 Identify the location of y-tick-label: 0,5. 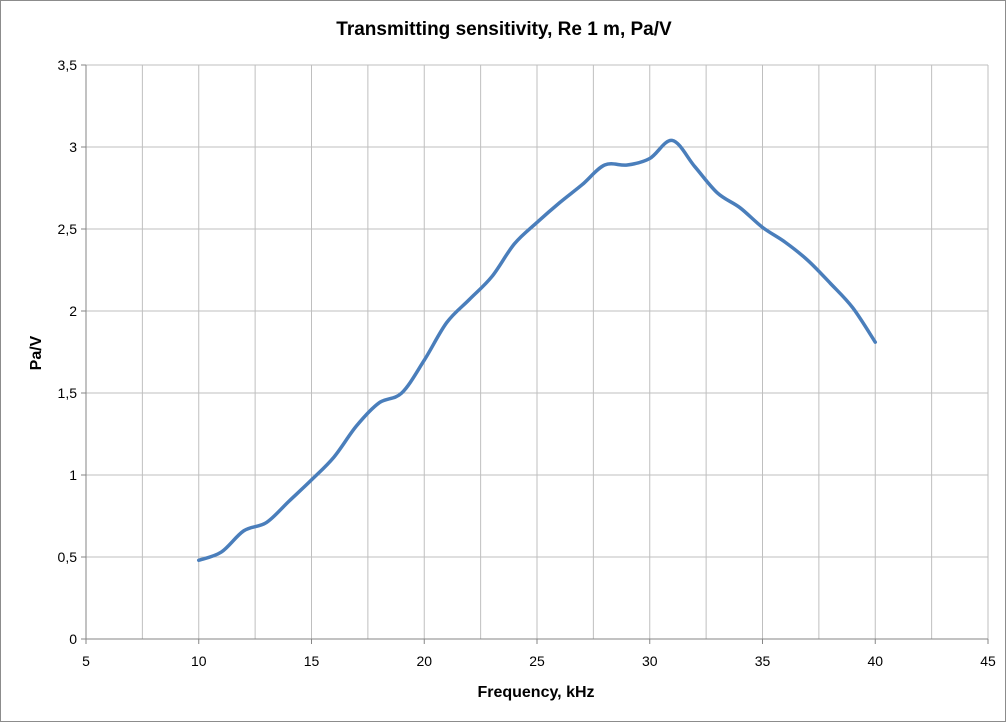
(68, 557).